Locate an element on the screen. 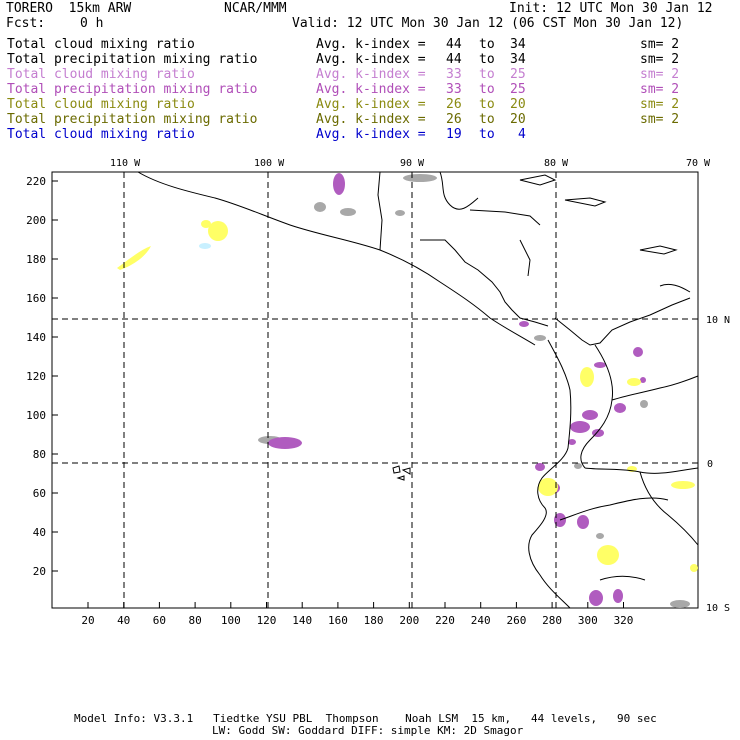 Image resolution: width=740 pixels, height=740 pixels. x-tick-label: 100 is located at coordinates (231, 620).